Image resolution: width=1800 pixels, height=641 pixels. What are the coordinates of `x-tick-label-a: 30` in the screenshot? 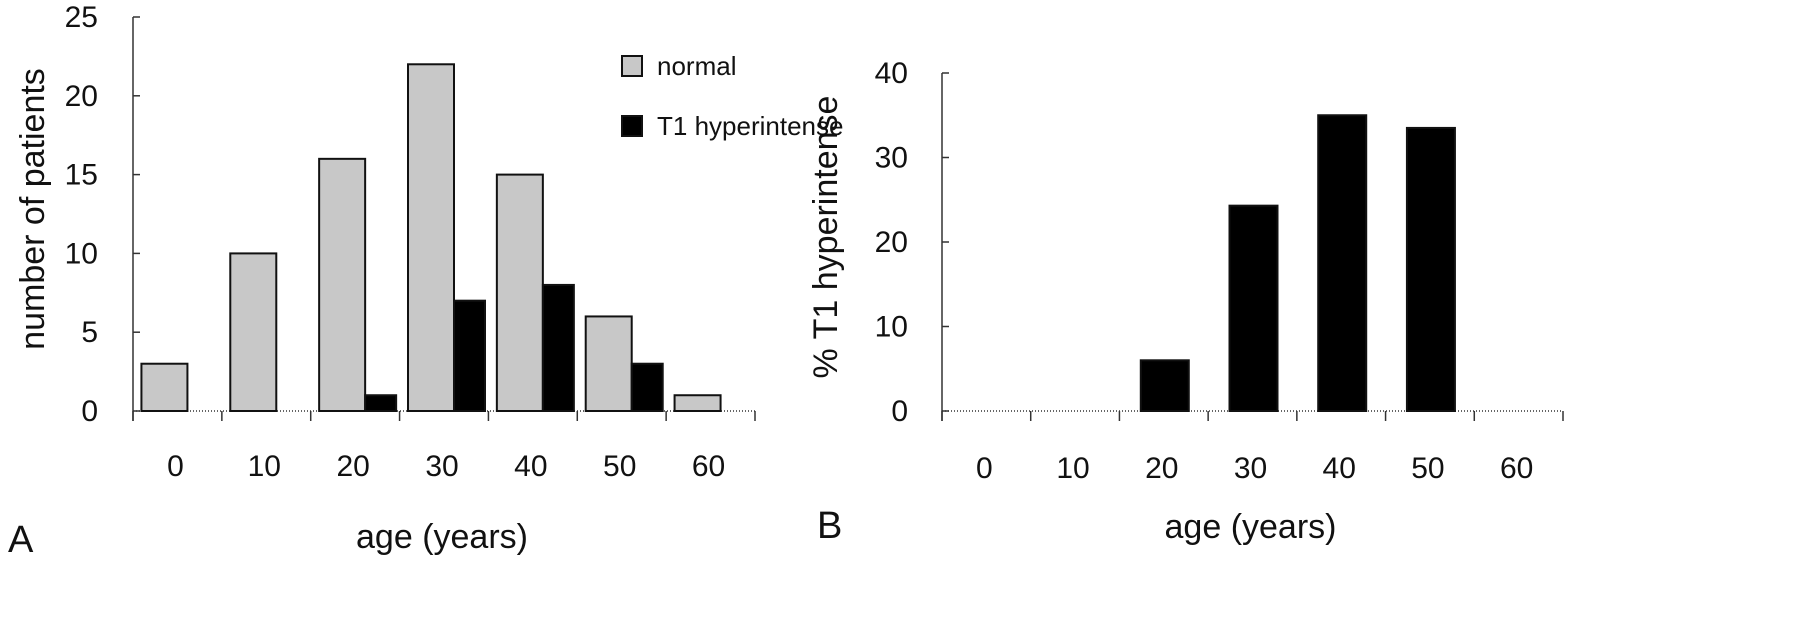 It's located at (441, 466).